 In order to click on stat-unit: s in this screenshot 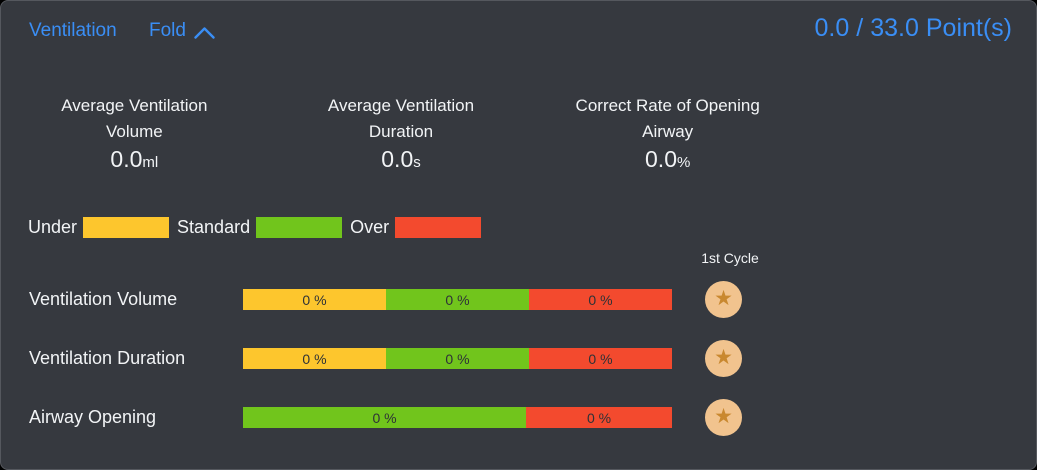, I will do `click(417, 162)`.